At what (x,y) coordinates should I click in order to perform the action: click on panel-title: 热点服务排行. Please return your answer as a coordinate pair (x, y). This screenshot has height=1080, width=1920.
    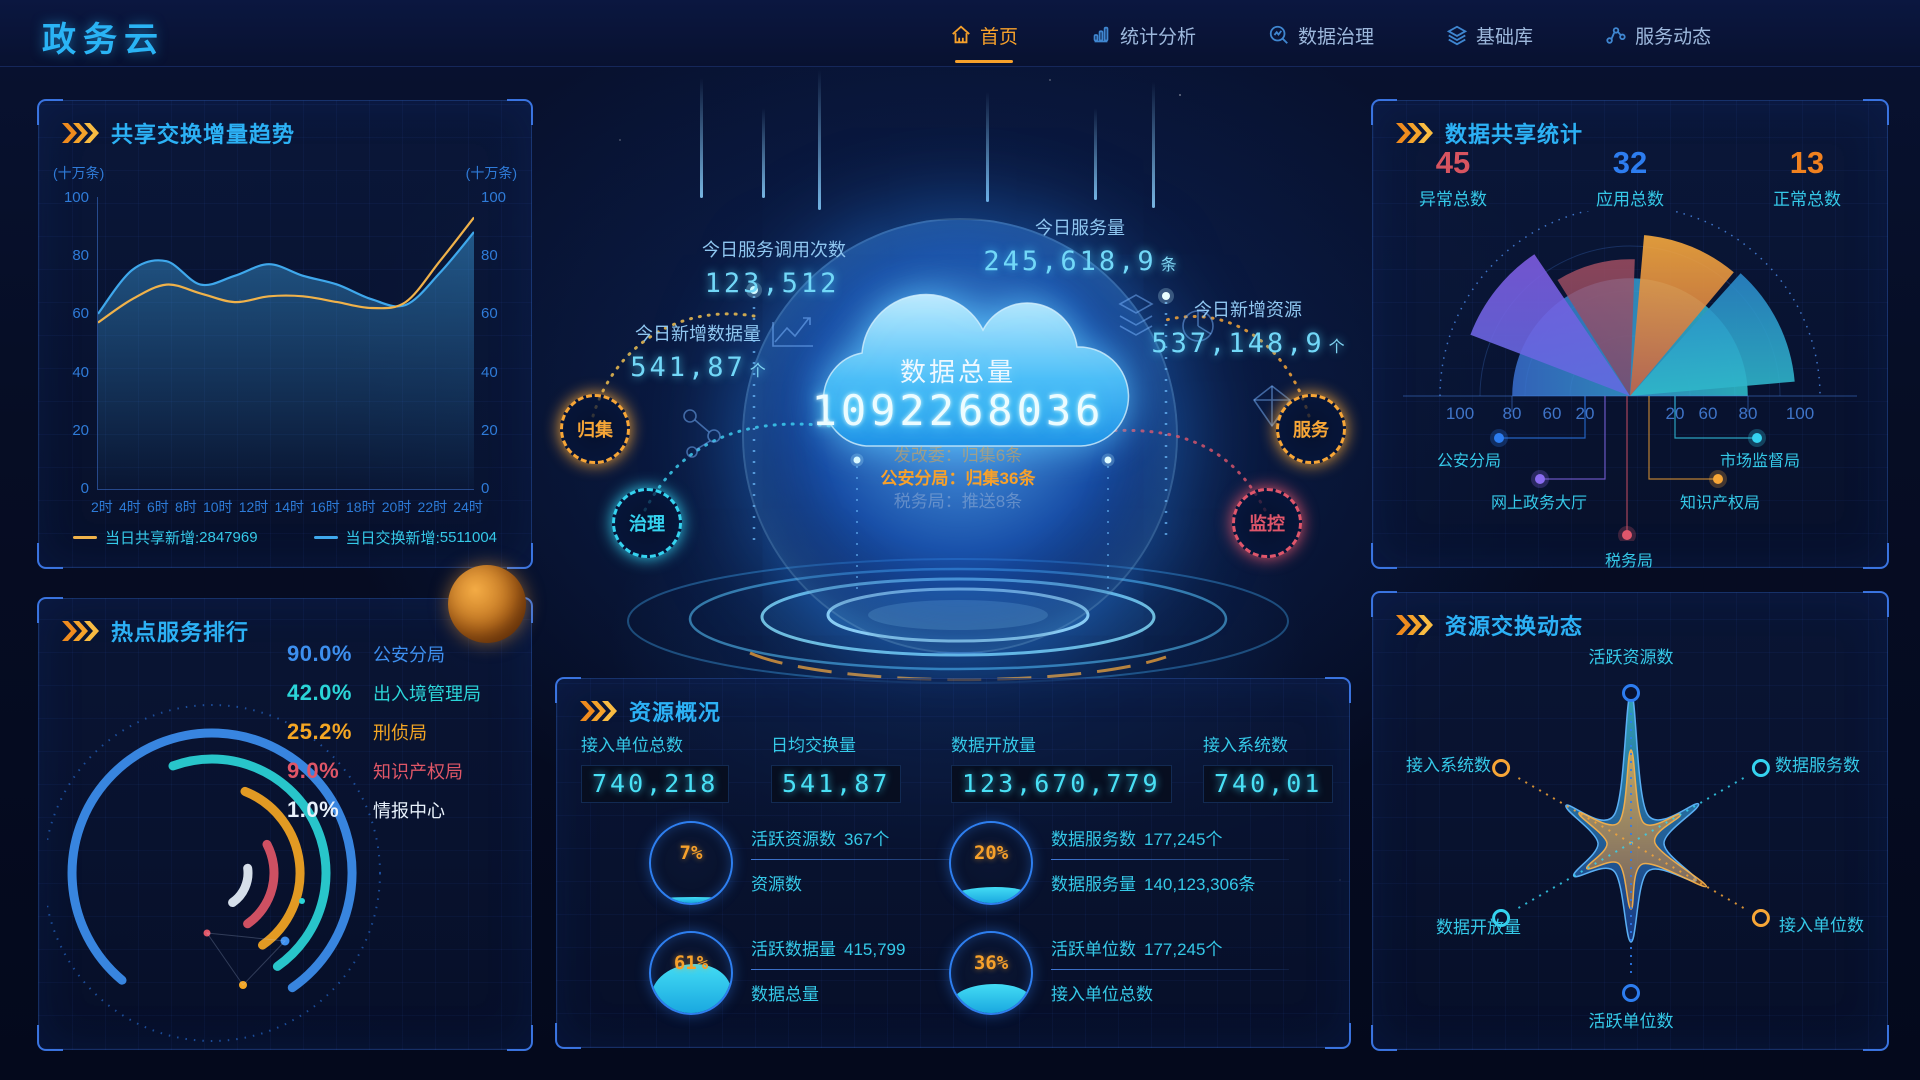
    Looking at the image, I should click on (285, 623).